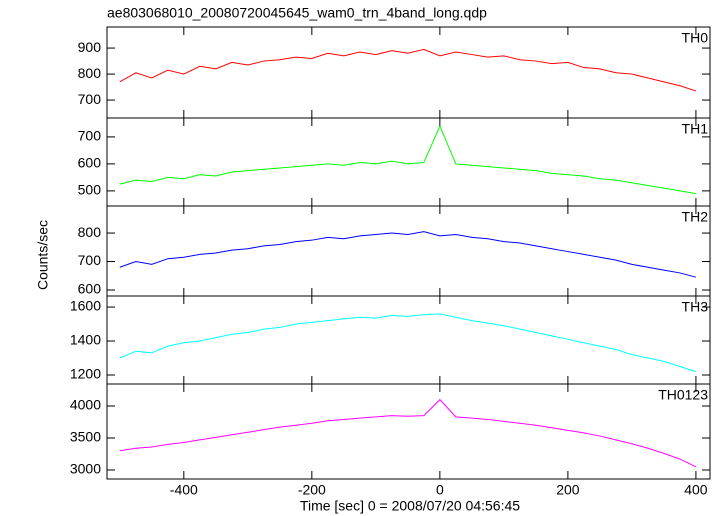  I want to click on panel-label: TH2, so click(695, 217).